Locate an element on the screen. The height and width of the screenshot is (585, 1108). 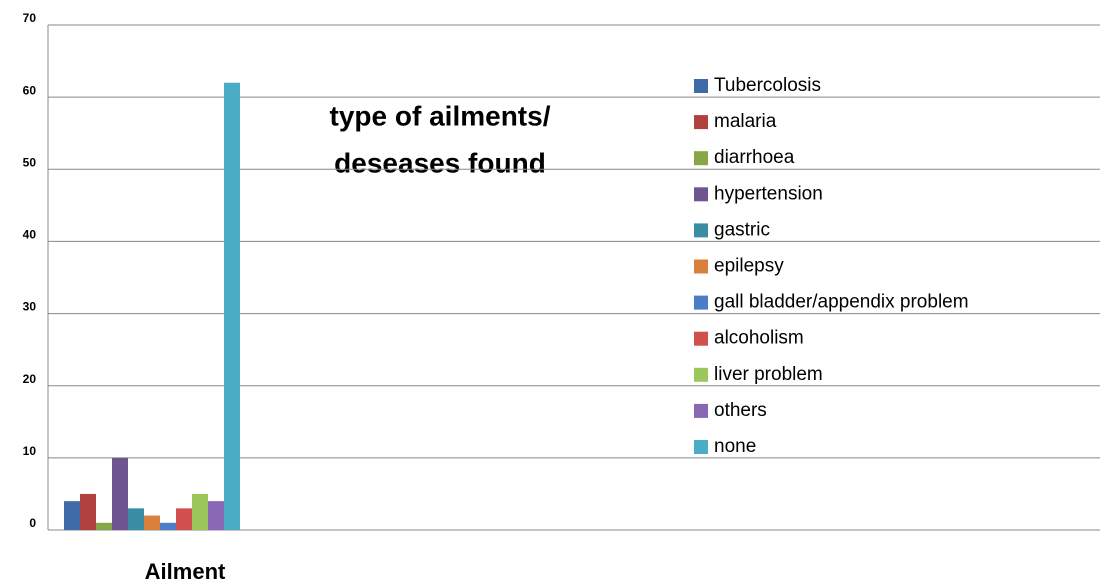
legend-label: alcoholism is located at coordinates (759, 338).